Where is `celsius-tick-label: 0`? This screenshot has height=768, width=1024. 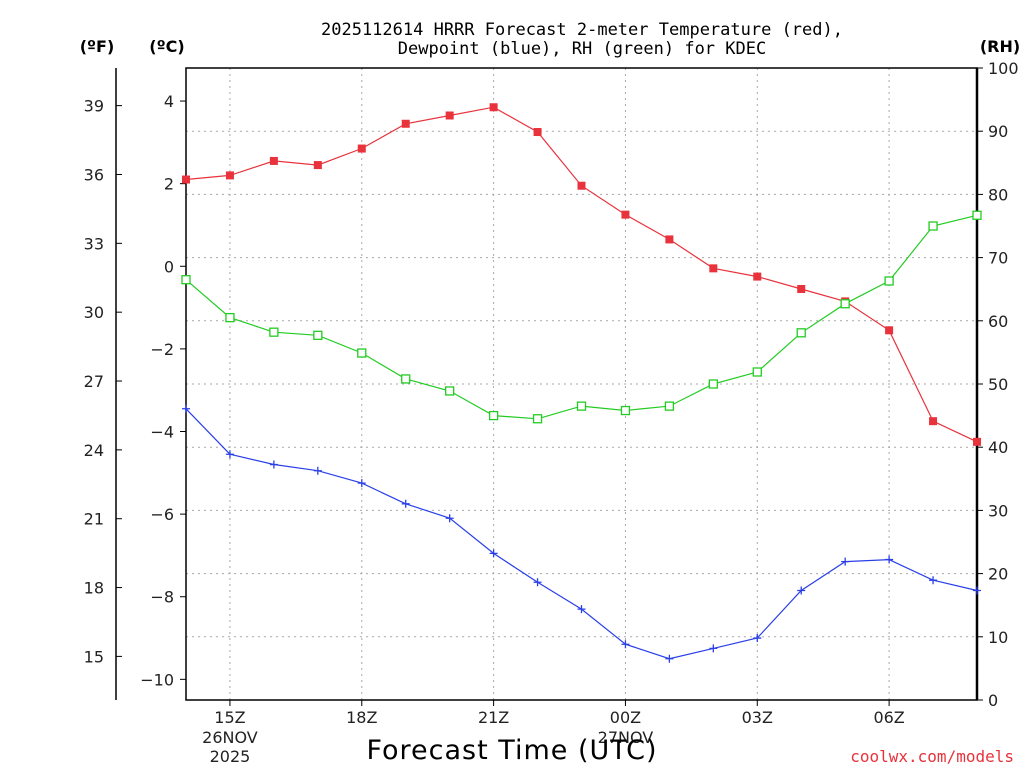
celsius-tick-label: 0 is located at coordinates (169, 266).